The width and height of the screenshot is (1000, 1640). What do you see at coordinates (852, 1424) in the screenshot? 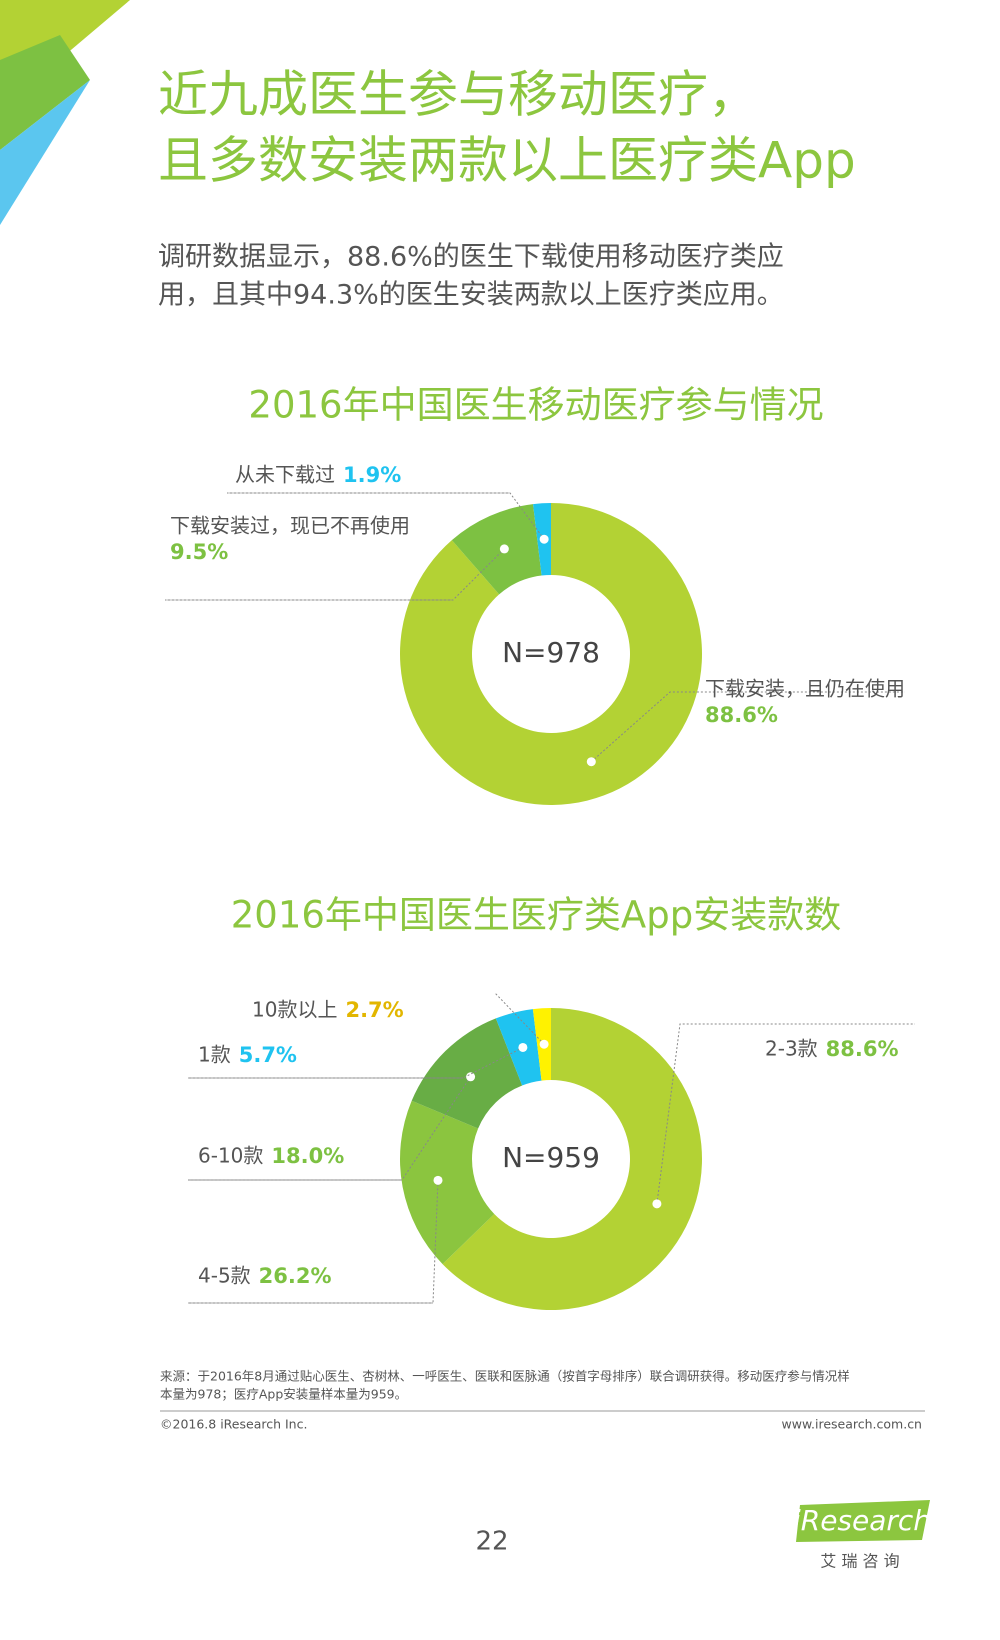
I see `website: www.iresearch.com.cn` at bounding box center [852, 1424].